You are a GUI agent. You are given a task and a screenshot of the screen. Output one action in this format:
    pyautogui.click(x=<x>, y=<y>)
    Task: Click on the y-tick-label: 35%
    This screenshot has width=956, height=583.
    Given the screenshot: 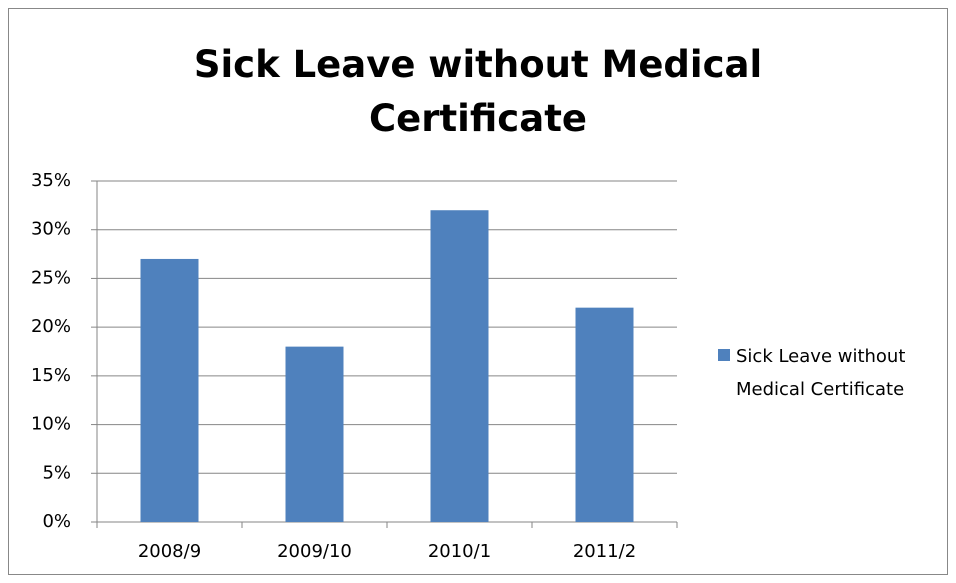 What is the action you would take?
    pyautogui.click(x=51, y=180)
    